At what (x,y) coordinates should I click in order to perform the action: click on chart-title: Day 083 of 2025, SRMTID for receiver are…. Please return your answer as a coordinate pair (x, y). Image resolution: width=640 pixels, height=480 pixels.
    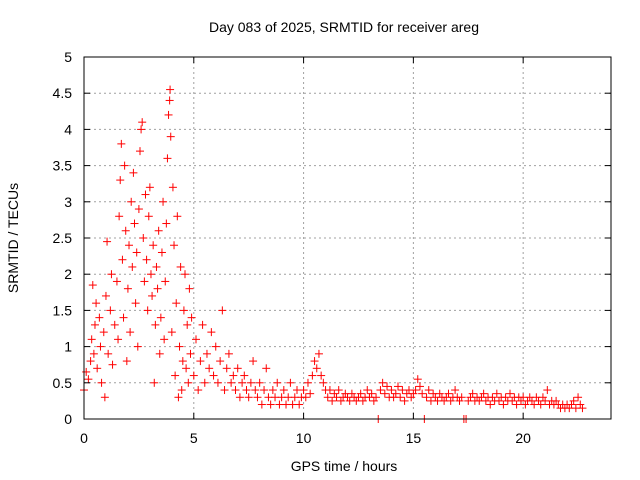
    Looking at the image, I should click on (344, 27).